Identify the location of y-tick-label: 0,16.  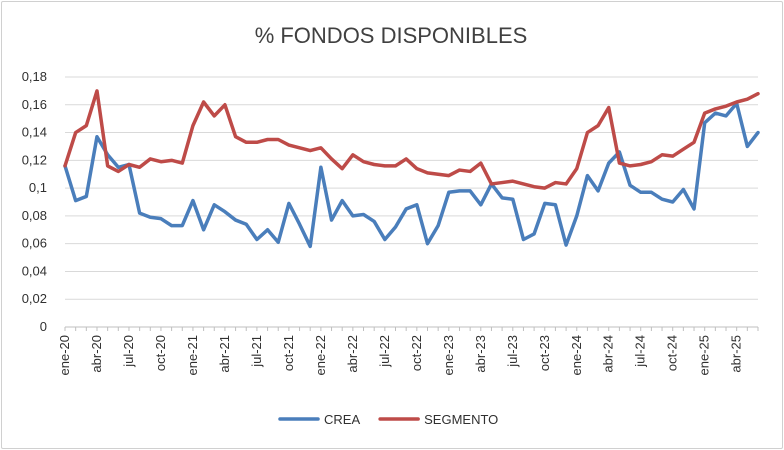
(34, 104).